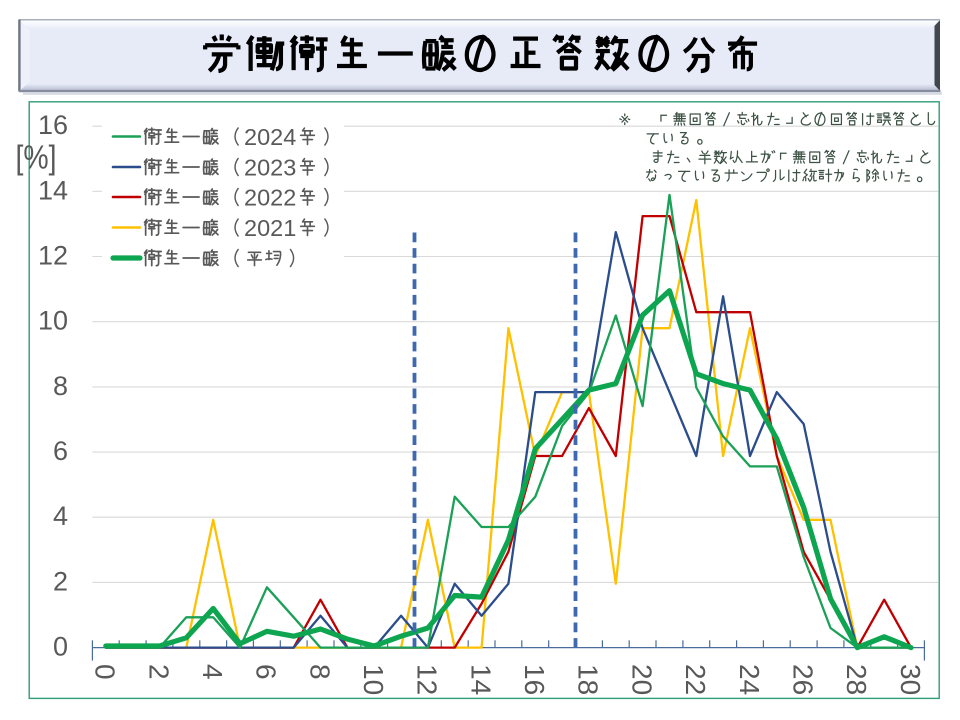 Image resolution: width=960 pixels, height=720 pixels. What do you see at coordinates (803, 679) in the screenshot?
I see `svg-text: 26` at bounding box center [803, 679].